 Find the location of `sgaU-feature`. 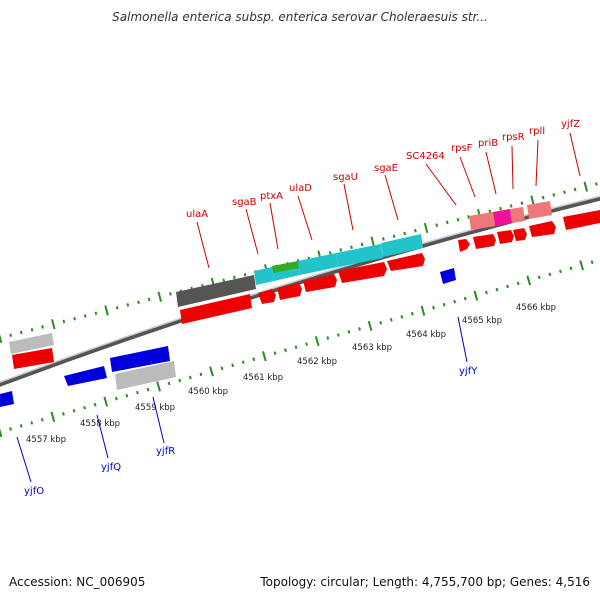

sgaU-feature is located at coordinates (359, 255).